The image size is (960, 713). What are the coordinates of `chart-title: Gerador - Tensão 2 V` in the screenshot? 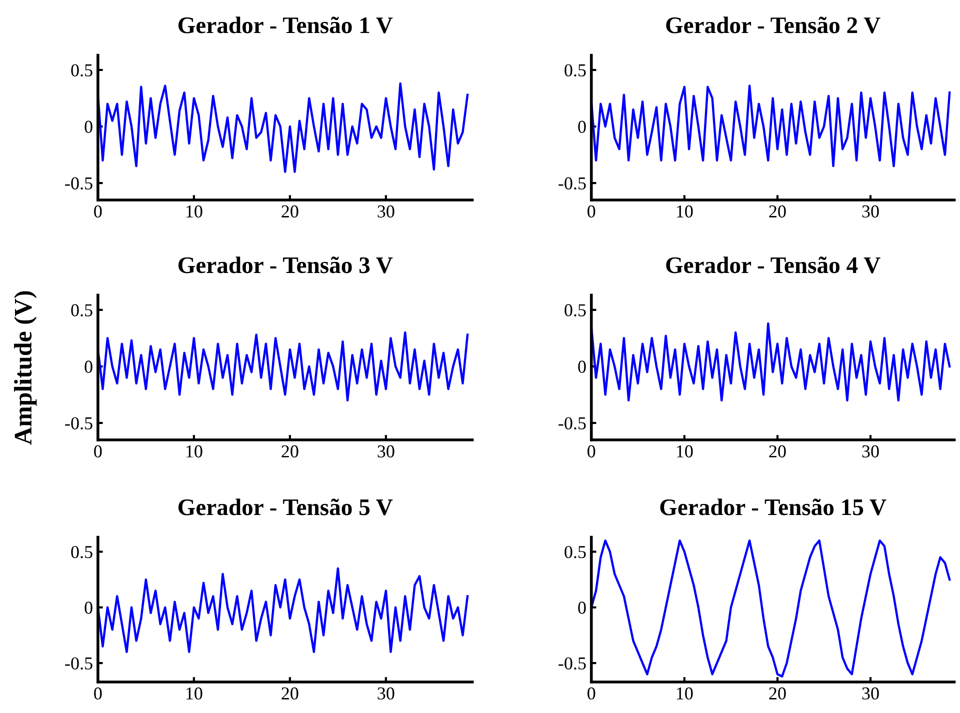 It's located at (773, 25).